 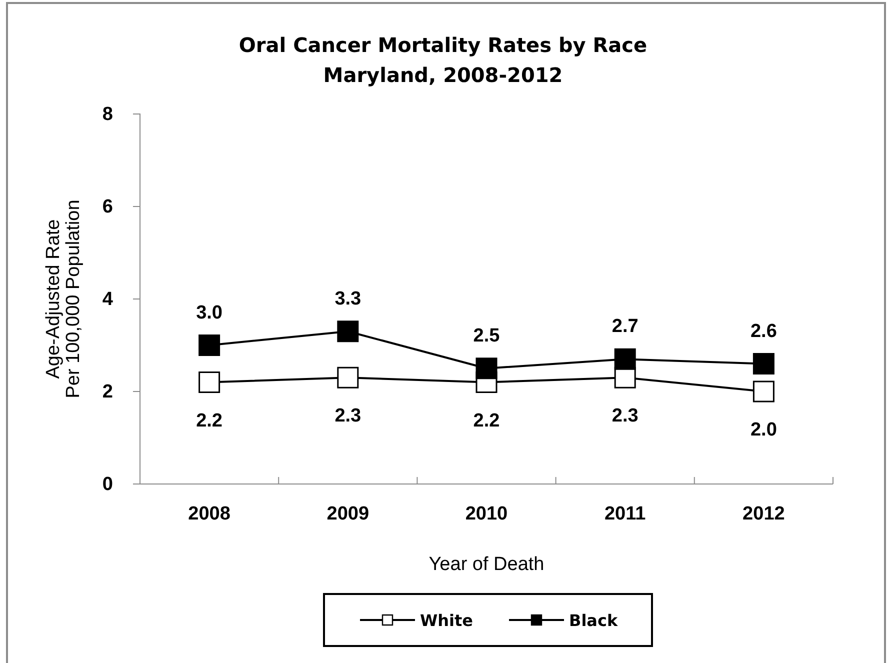 What do you see at coordinates (486, 513) in the screenshot?
I see `x-tick-label: 2010` at bounding box center [486, 513].